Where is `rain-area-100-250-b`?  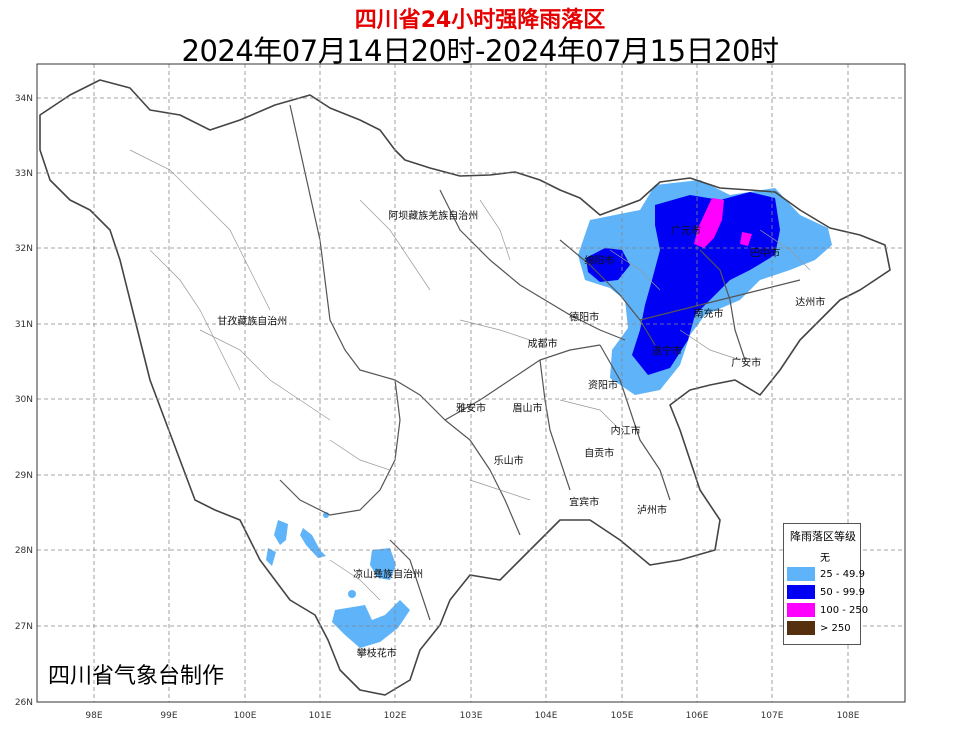 rain-area-100-250-b is located at coordinates (746, 239).